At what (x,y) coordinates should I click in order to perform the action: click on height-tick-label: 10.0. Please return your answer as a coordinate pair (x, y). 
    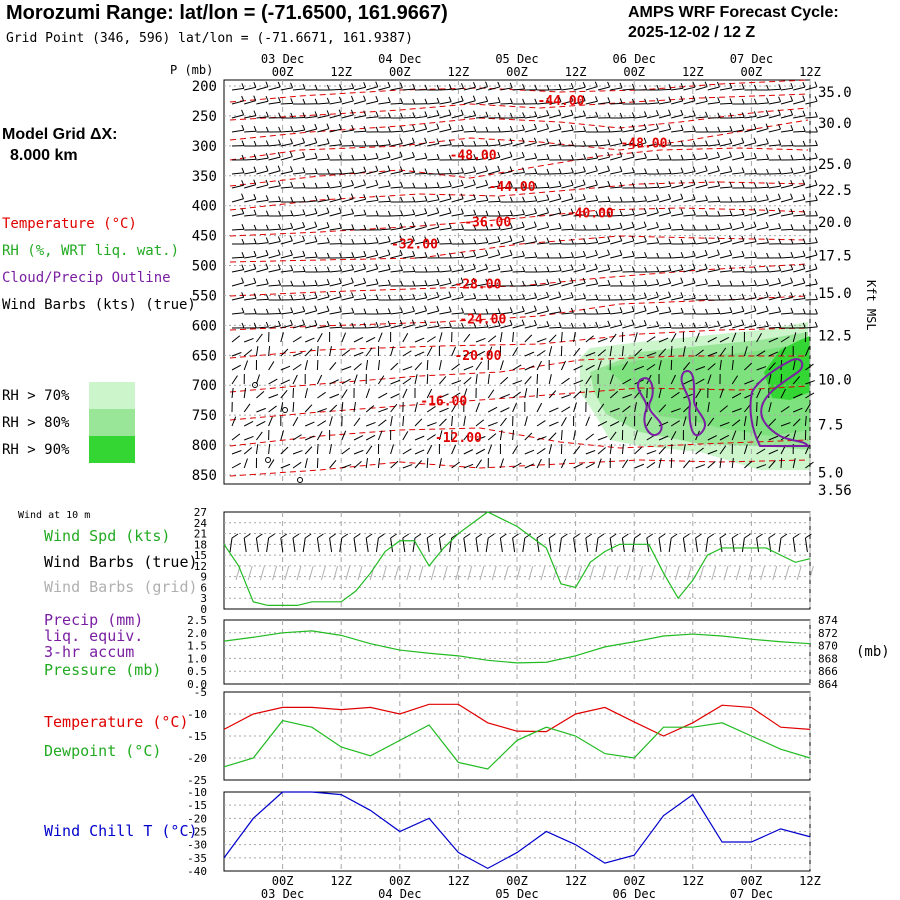
    Looking at the image, I should click on (835, 380).